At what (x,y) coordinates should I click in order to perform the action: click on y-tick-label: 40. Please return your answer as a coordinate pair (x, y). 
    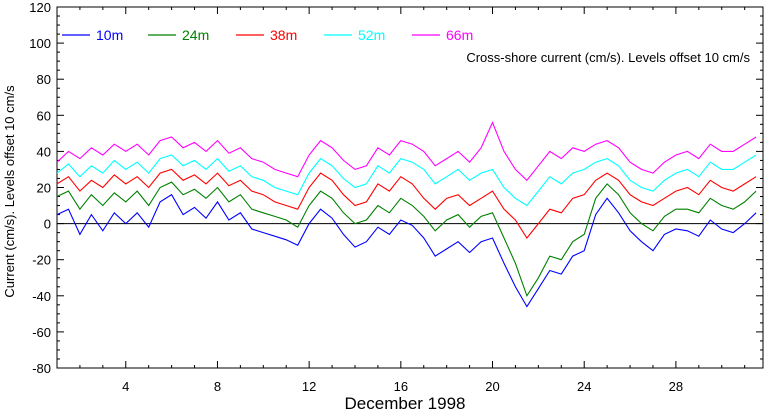
    Looking at the image, I should click on (44, 151).